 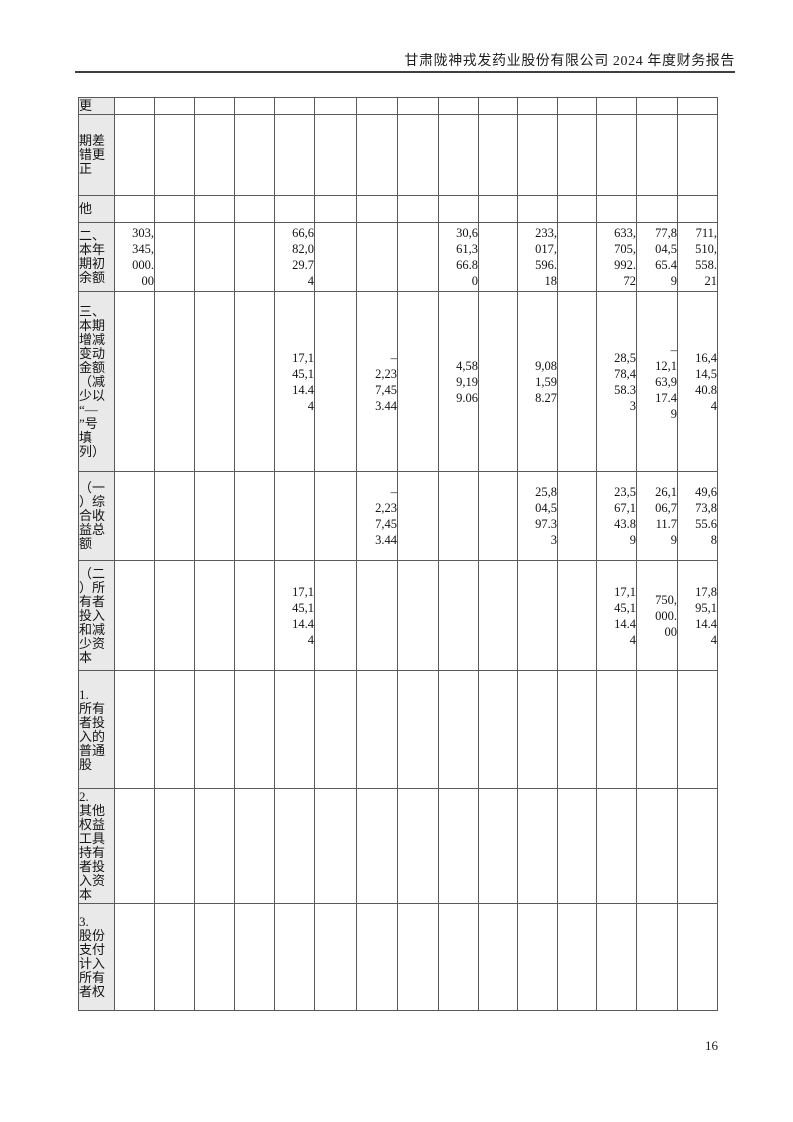 What do you see at coordinates (134, 257) in the screenshot?
I see `value-cell: 303, 345, 000. 00` at bounding box center [134, 257].